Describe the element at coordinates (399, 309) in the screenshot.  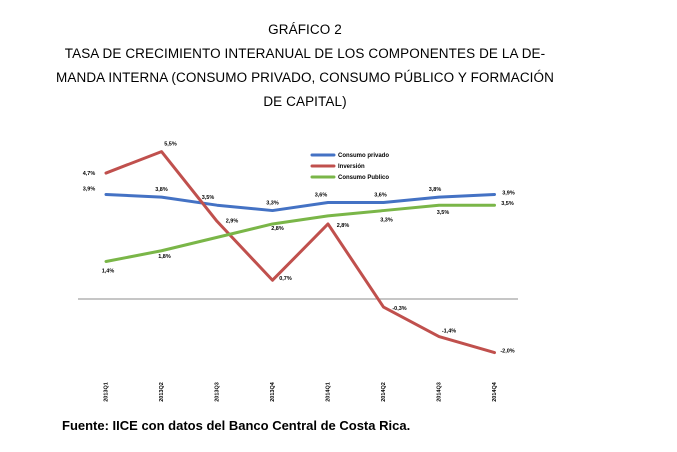
I see `data-label: -0,3%` at that location.